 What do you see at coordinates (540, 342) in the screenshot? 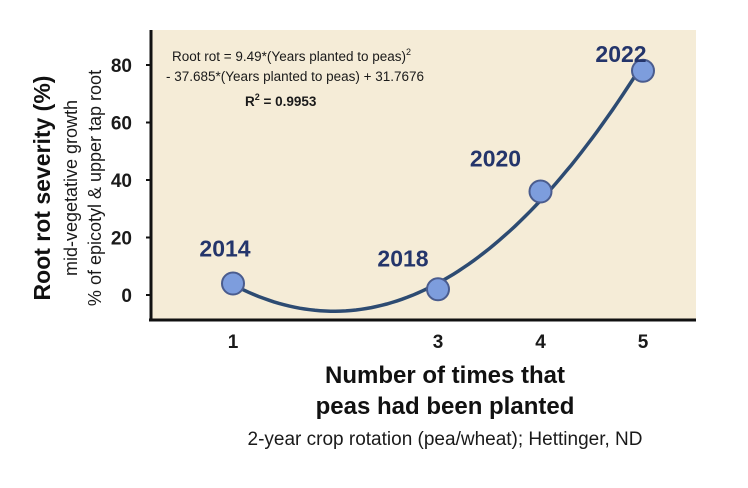
I see `x-tick-label: 4` at bounding box center [540, 342].